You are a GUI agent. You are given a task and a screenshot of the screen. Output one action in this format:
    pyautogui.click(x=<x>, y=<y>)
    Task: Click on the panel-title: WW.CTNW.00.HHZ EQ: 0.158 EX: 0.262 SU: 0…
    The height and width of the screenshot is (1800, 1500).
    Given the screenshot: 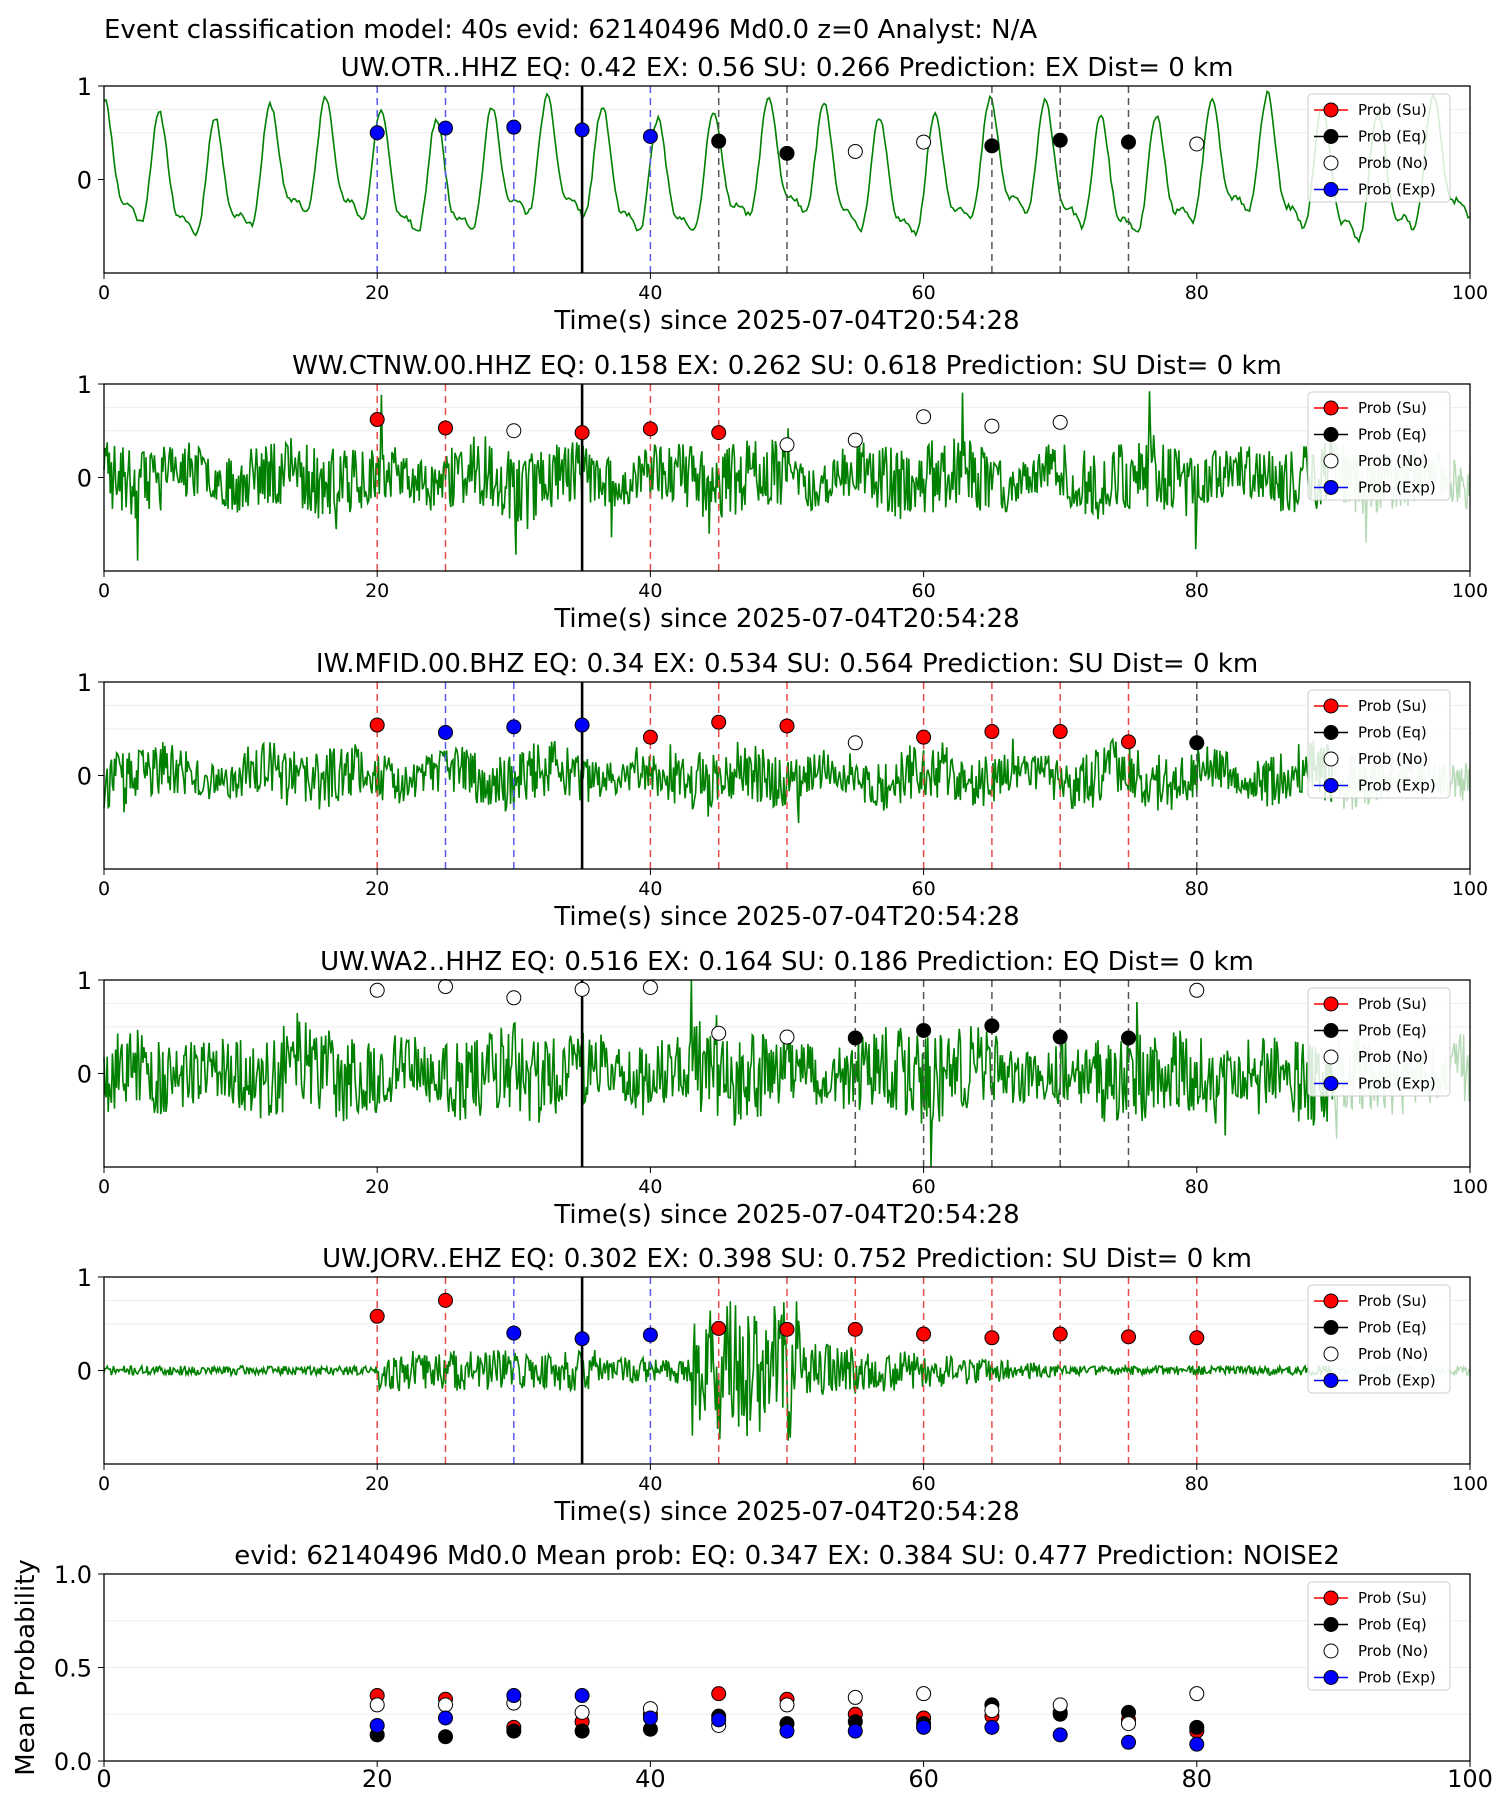 What is the action you would take?
    pyautogui.click(x=787, y=366)
    